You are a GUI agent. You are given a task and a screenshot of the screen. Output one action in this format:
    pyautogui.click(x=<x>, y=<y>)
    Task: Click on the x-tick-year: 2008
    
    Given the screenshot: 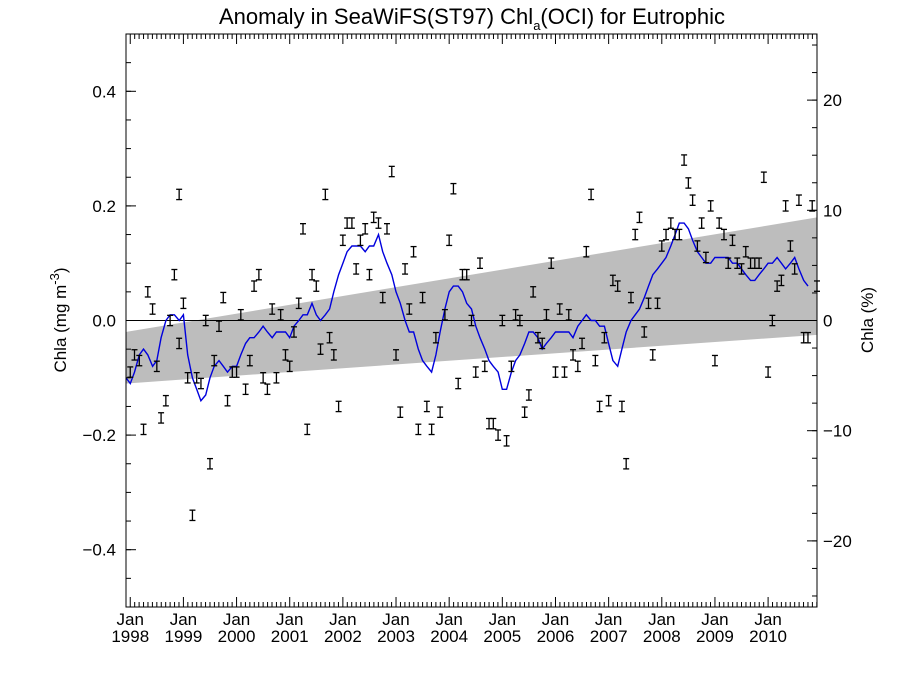 What is the action you would take?
    pyautogui.click(x=662, y=636)
    